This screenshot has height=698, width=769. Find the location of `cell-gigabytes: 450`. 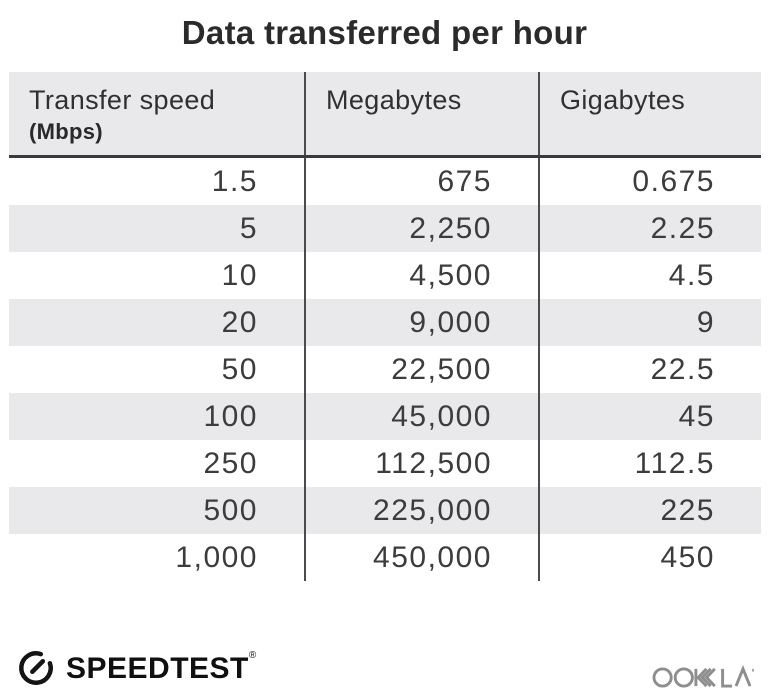

cell-gigabytes: 450 is located at coordinates (649, 557).